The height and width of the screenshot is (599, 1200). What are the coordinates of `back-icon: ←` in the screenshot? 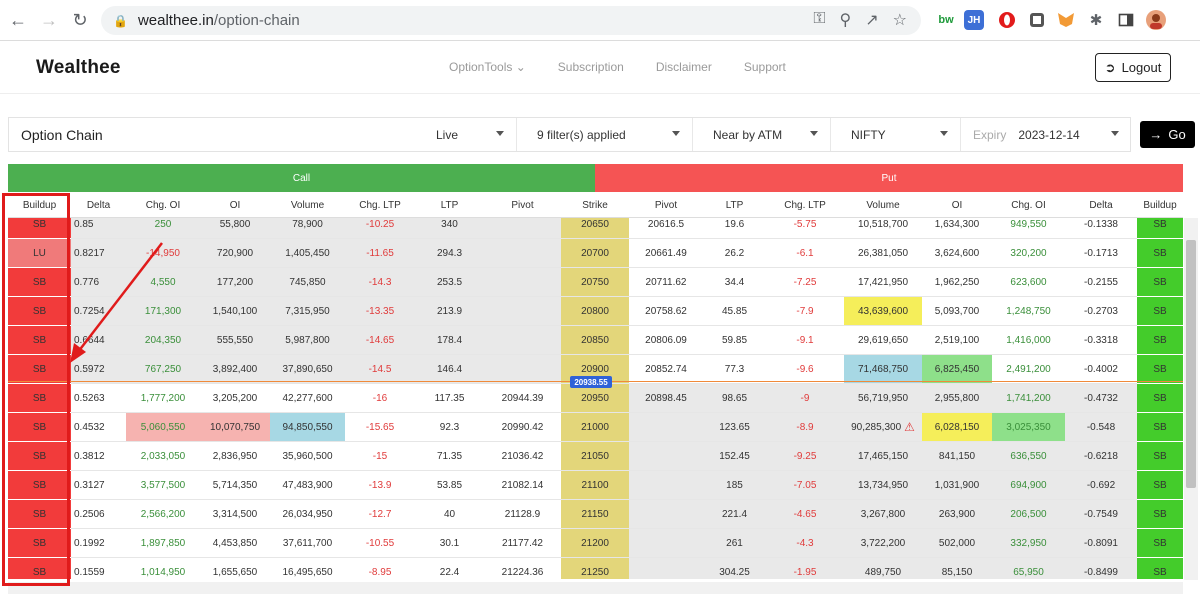 It's located at (18, 19).